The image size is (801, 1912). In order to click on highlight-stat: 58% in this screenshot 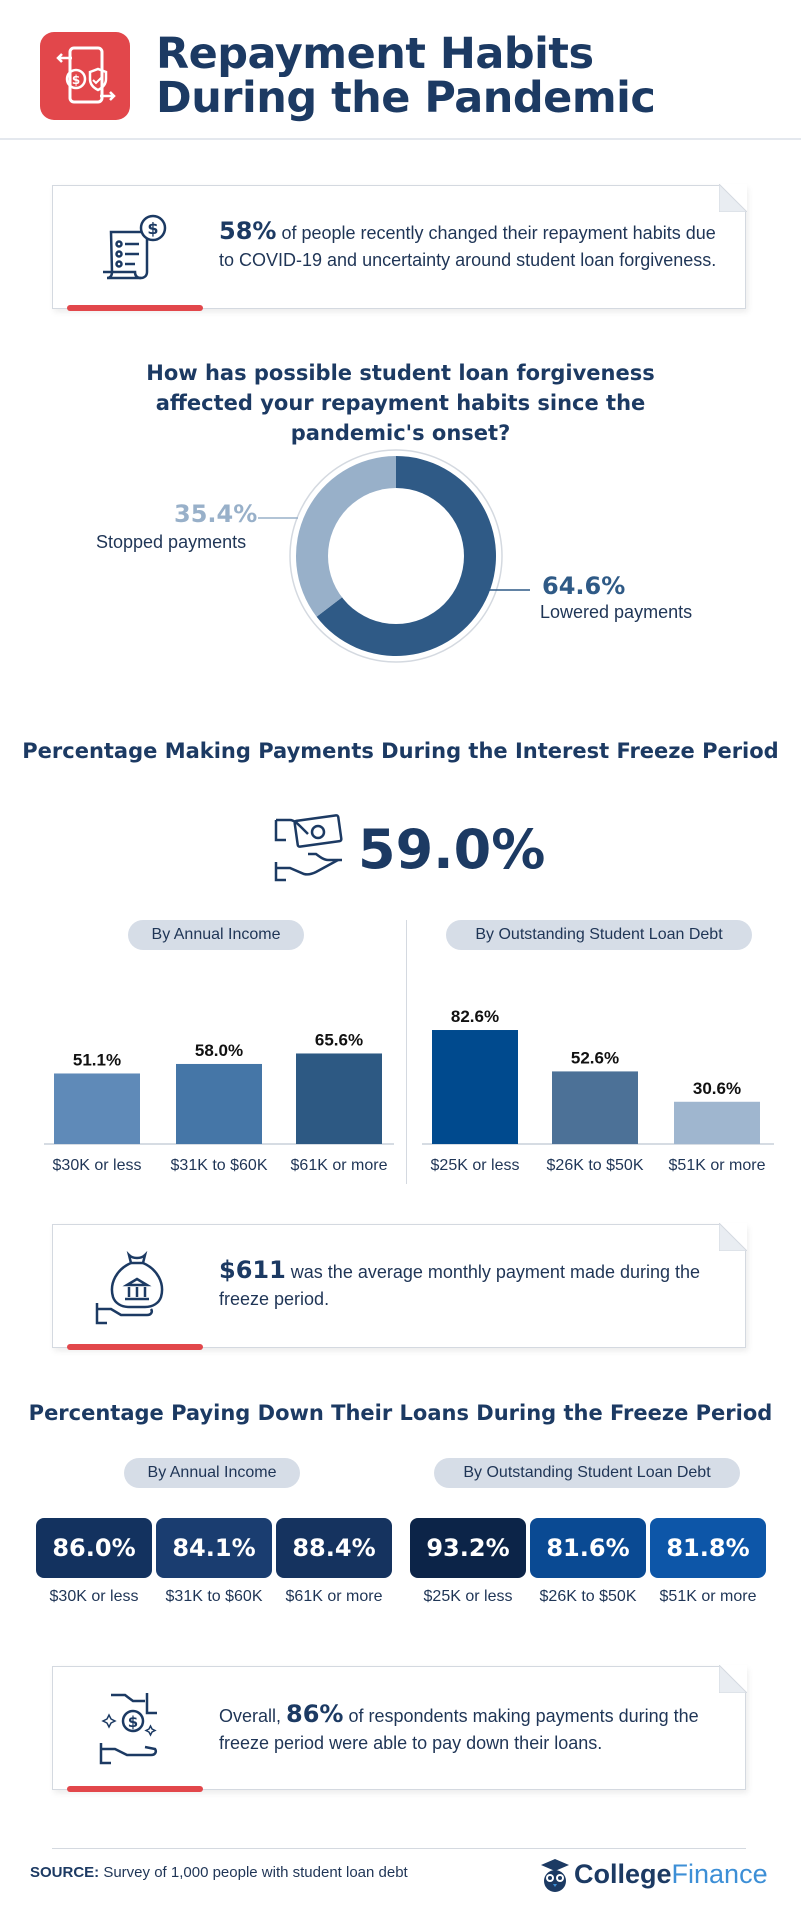, I will do `click(248, 231)`.